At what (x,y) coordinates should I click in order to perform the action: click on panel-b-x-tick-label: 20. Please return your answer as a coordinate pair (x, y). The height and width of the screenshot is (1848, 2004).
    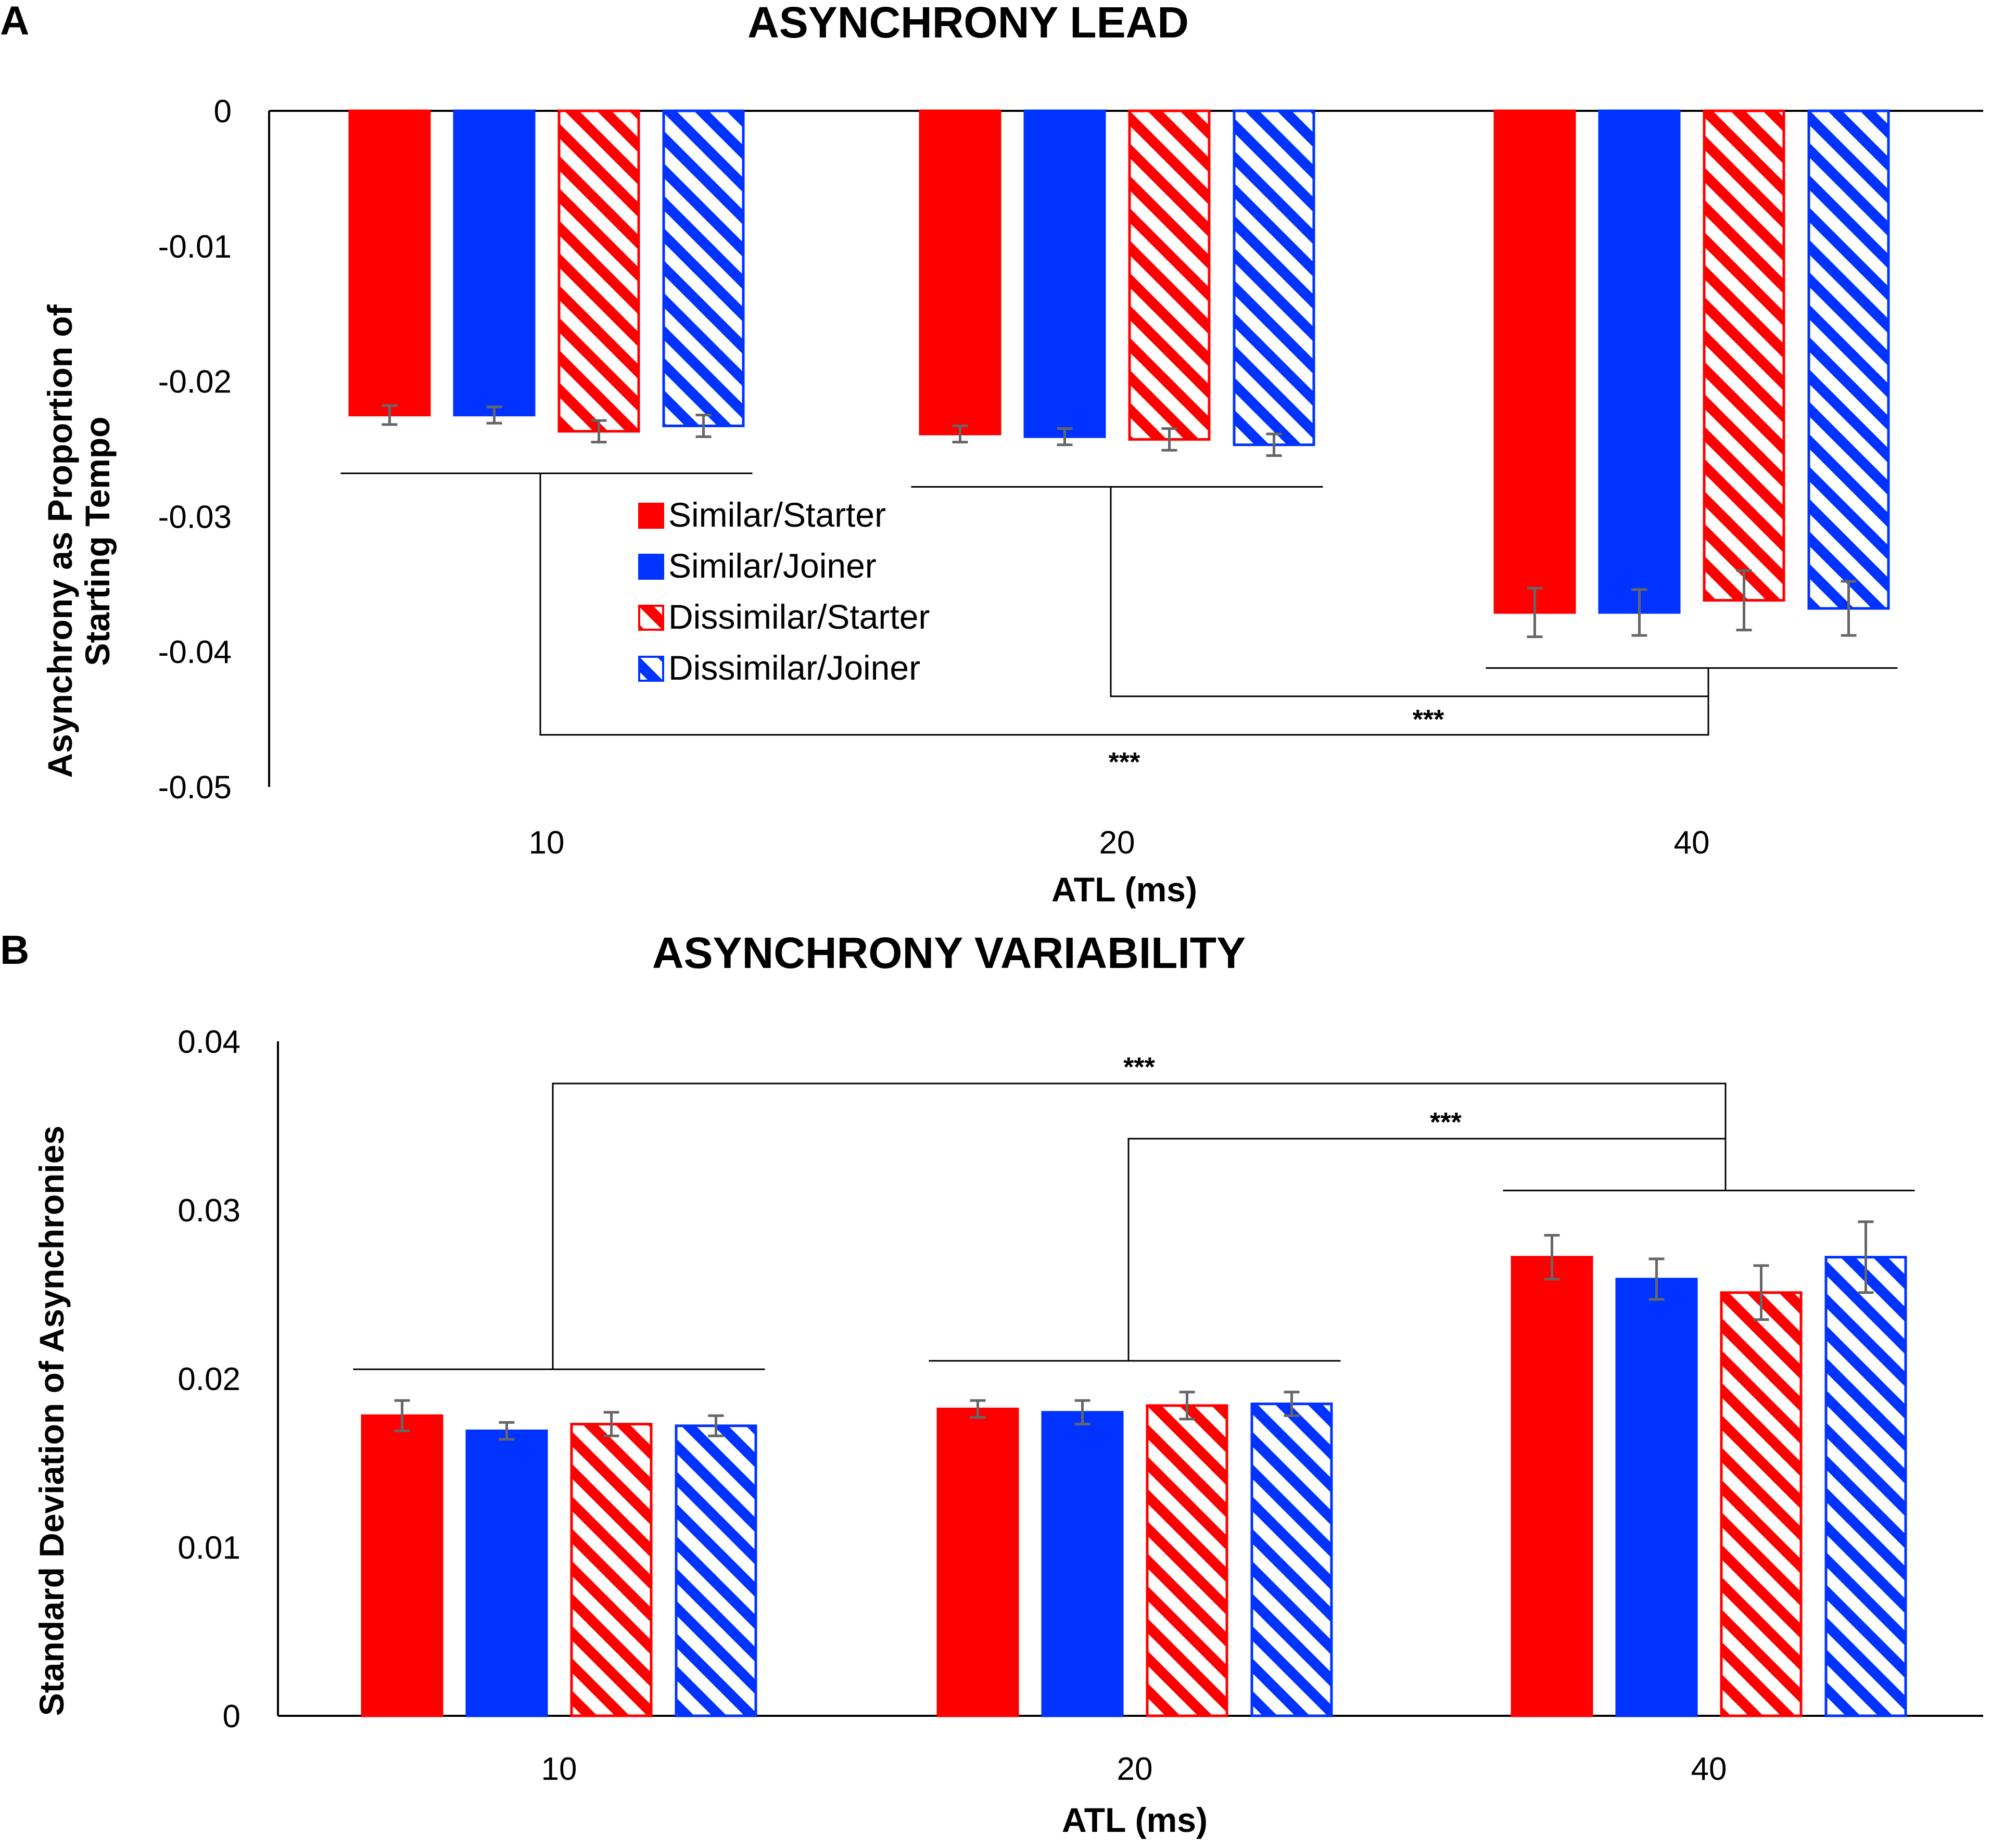
    Looking at the image, I should click on (1135, 1769).